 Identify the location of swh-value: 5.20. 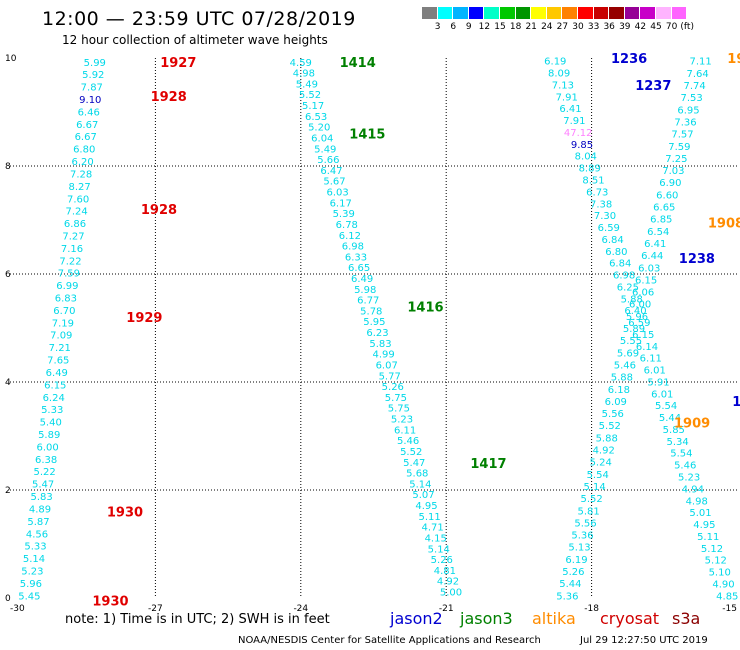
(319, 128).